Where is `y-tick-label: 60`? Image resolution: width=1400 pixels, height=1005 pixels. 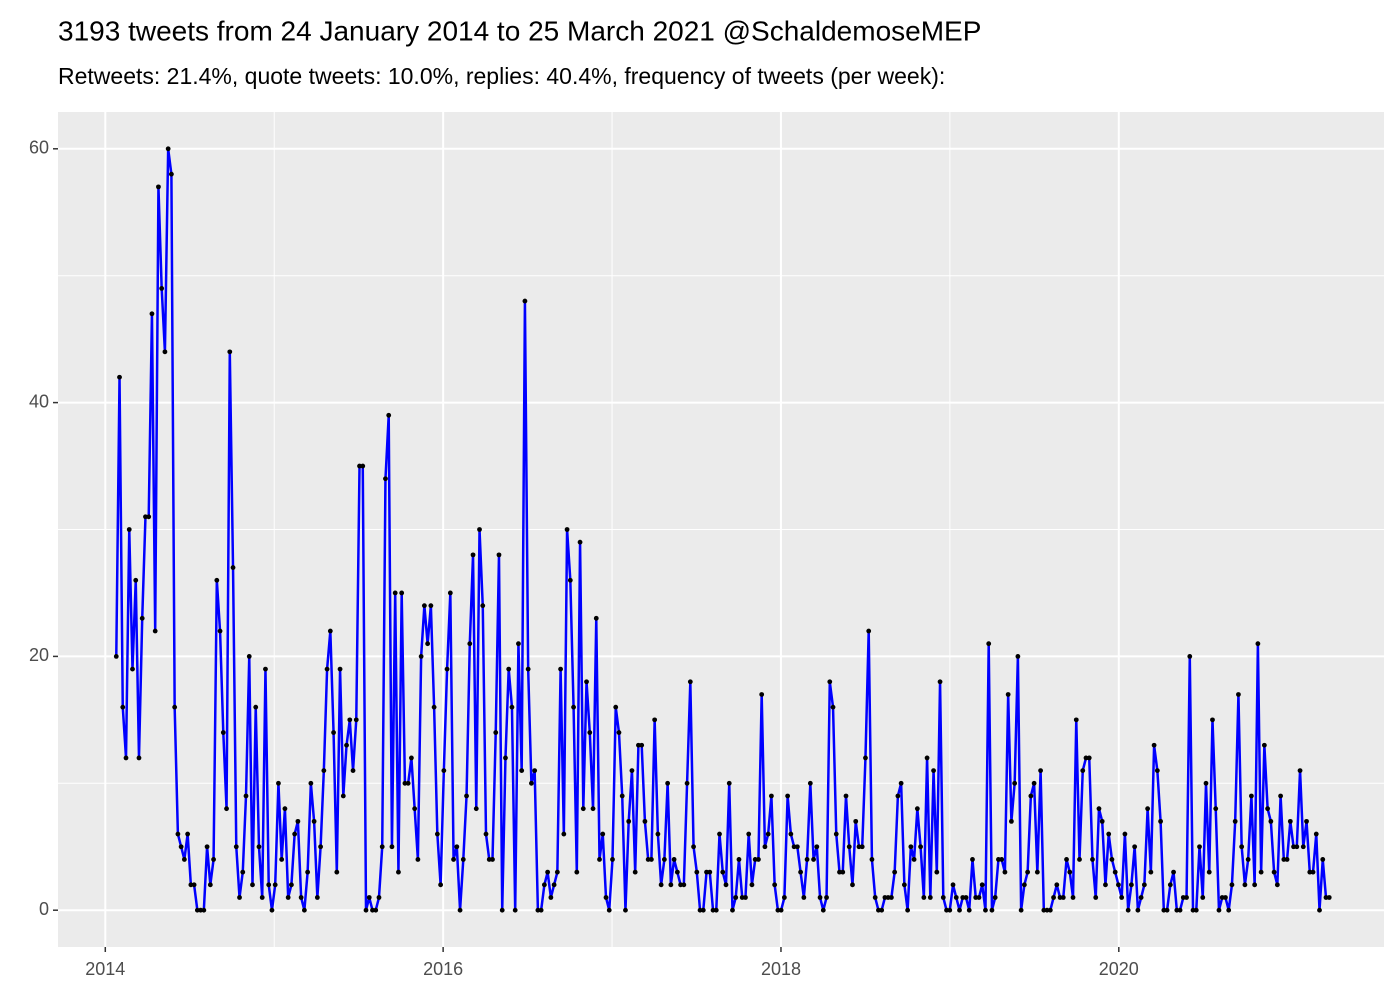 y-tick-label: 60 is located at coordinates (39, 148).